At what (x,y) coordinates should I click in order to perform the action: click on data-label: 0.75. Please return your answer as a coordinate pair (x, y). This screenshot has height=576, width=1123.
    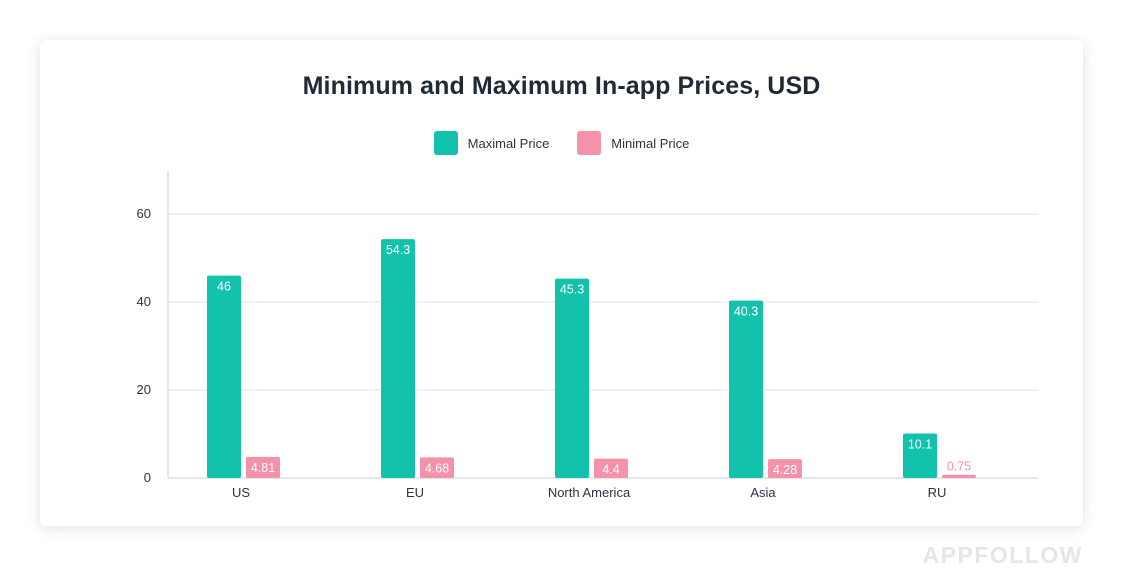
    Looking at the image, I should click on (959, 467).